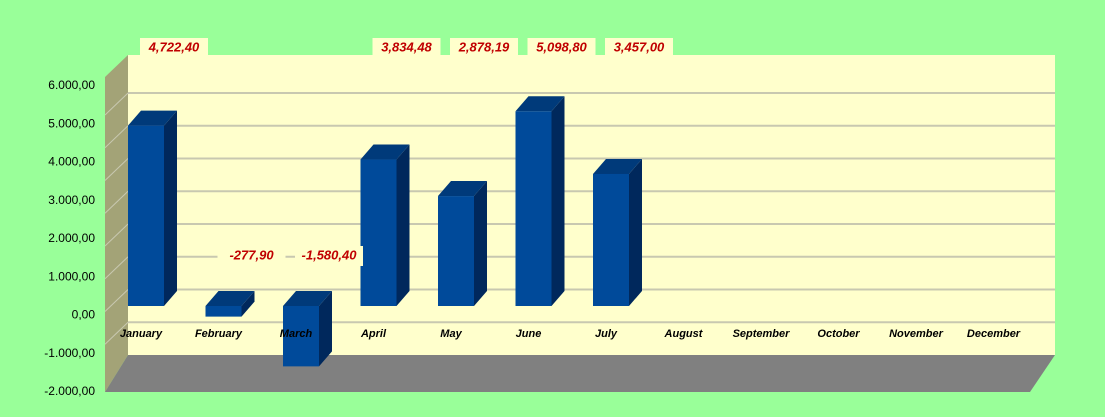 The height and width of the screenshot is (417, 1105). Describe the element at coordinates (71, 85) in the screenshot. I see `y-tick-label: 6.000,00` at that location.